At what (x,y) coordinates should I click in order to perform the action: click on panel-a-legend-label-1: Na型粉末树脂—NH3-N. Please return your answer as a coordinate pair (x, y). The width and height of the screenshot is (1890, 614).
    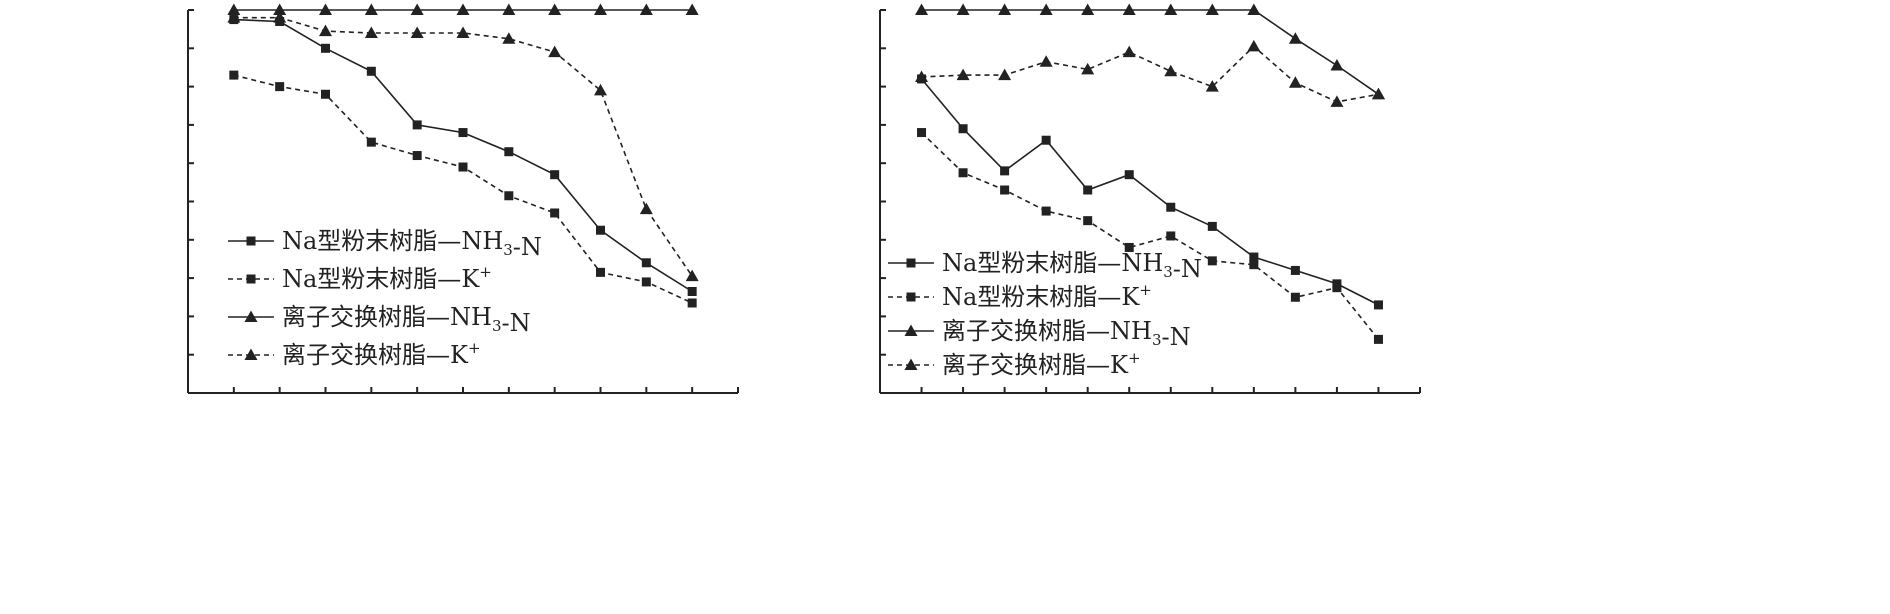
    Looking at the image, I should click on (412, 244).